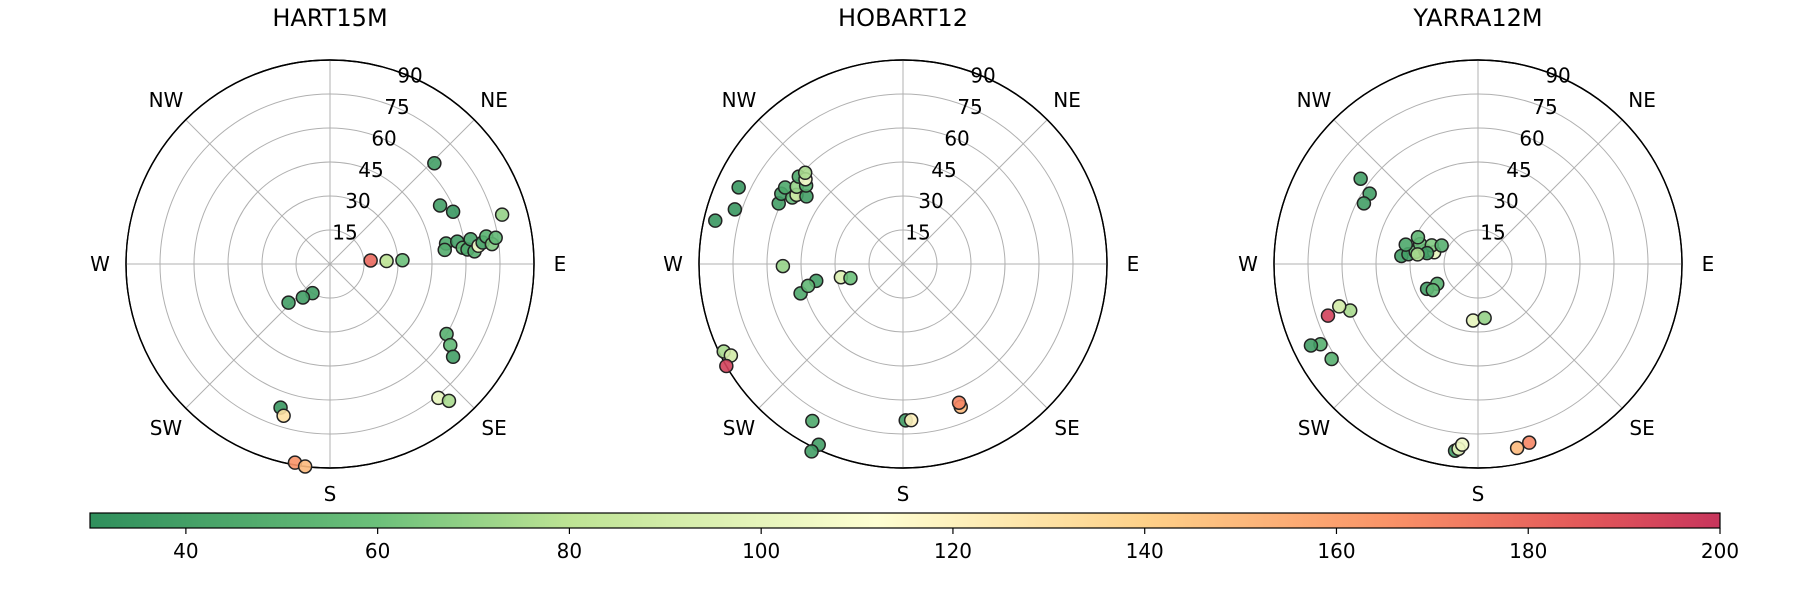 This screenshot has width=1800, height=604. What do you see at coordinates (185, 551) in the screenshot?
I see `colorbar-tick-label: 40` at bounding box center [185, 551].